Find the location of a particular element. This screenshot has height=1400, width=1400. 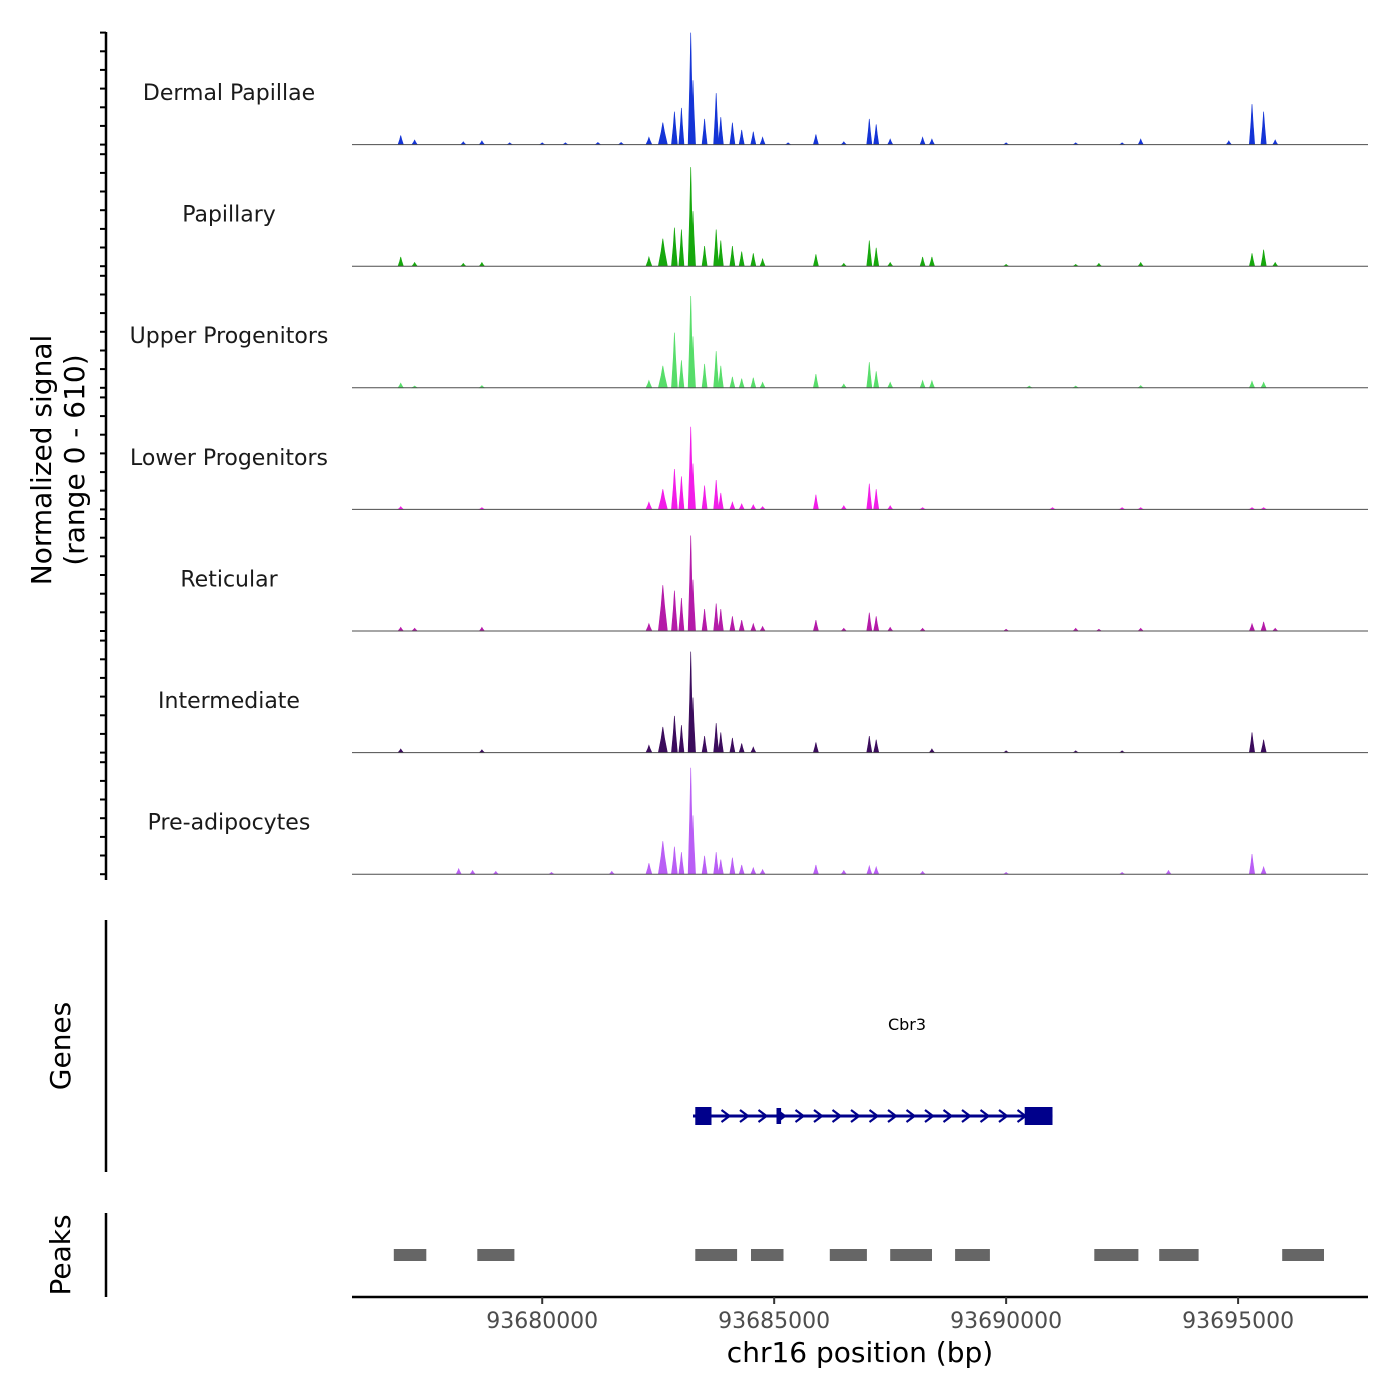

y-axis-title-line1: Normalized signal is located at coordinates (41, 460).